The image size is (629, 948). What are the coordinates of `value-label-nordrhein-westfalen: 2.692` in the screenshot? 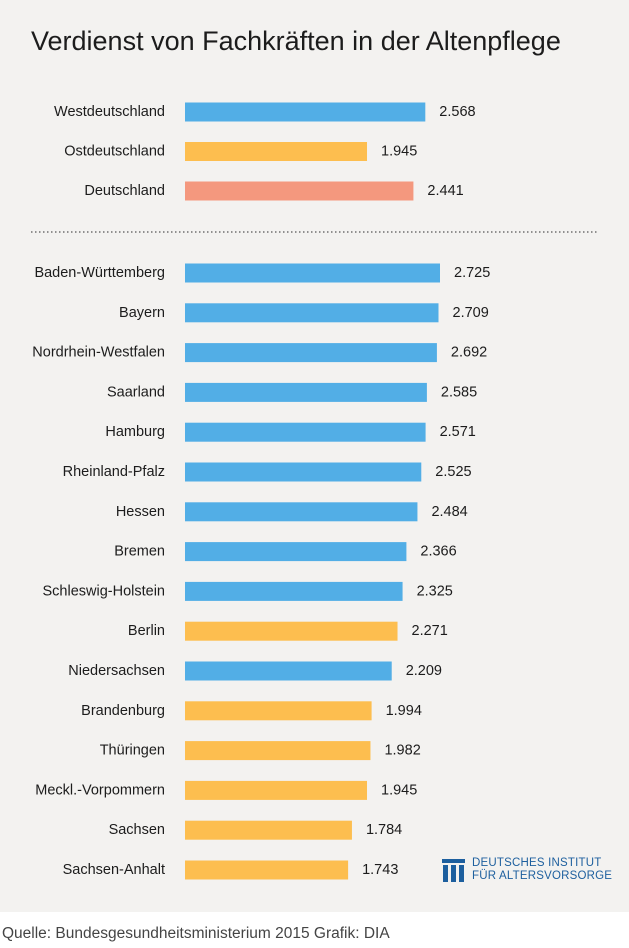 It's located at (469, 353).